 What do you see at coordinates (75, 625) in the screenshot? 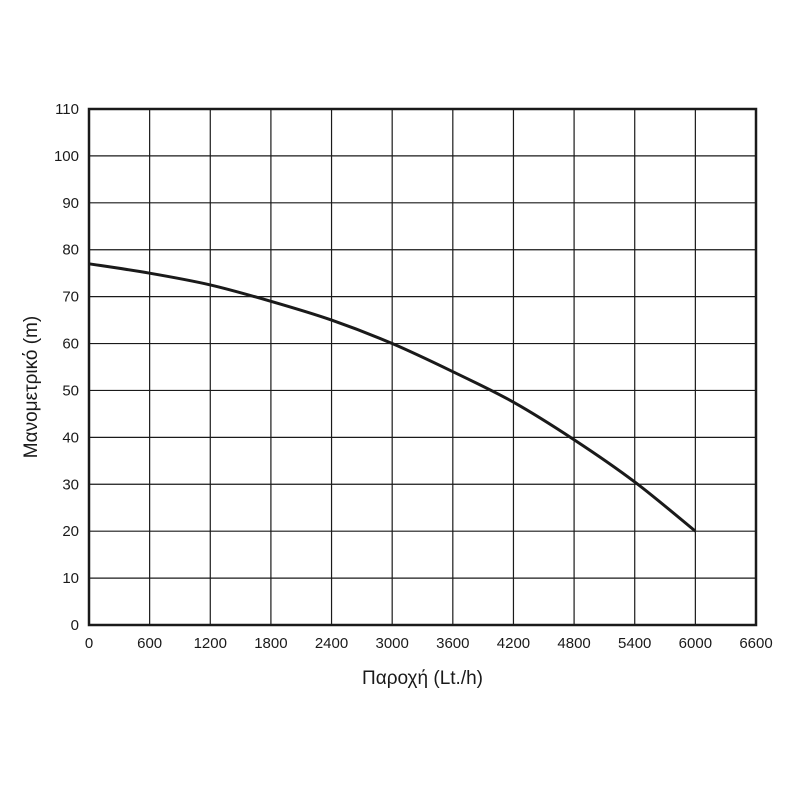
I see `y-tick-label: 0` at bounding box center [75, 625].